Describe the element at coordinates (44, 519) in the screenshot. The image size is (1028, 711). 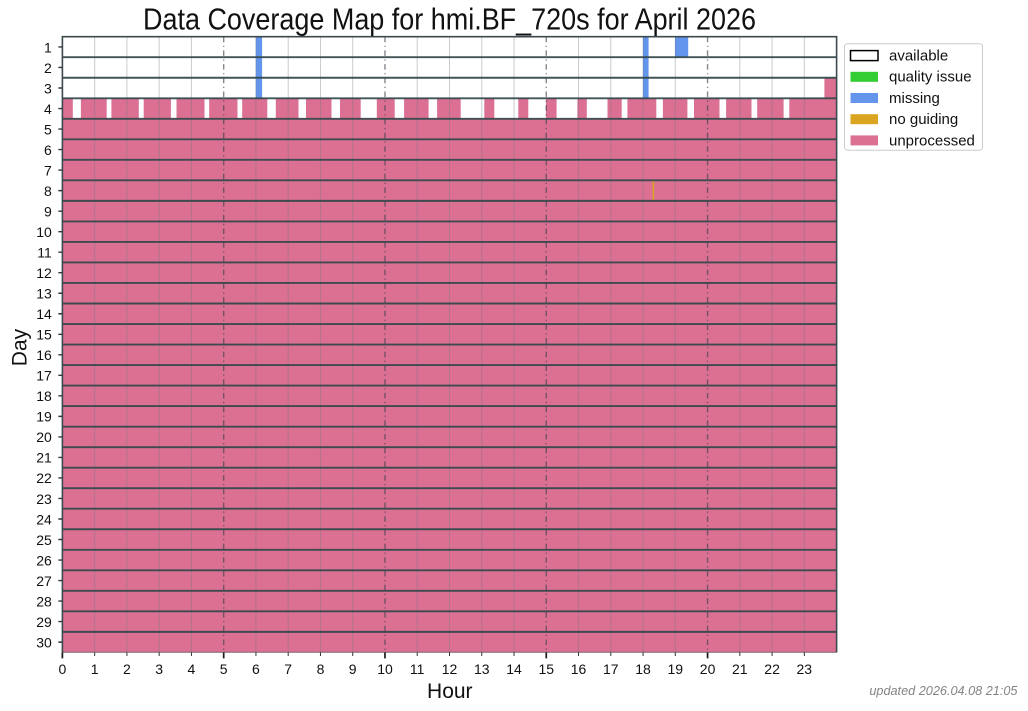
I see `svg-text: 24` at that location.